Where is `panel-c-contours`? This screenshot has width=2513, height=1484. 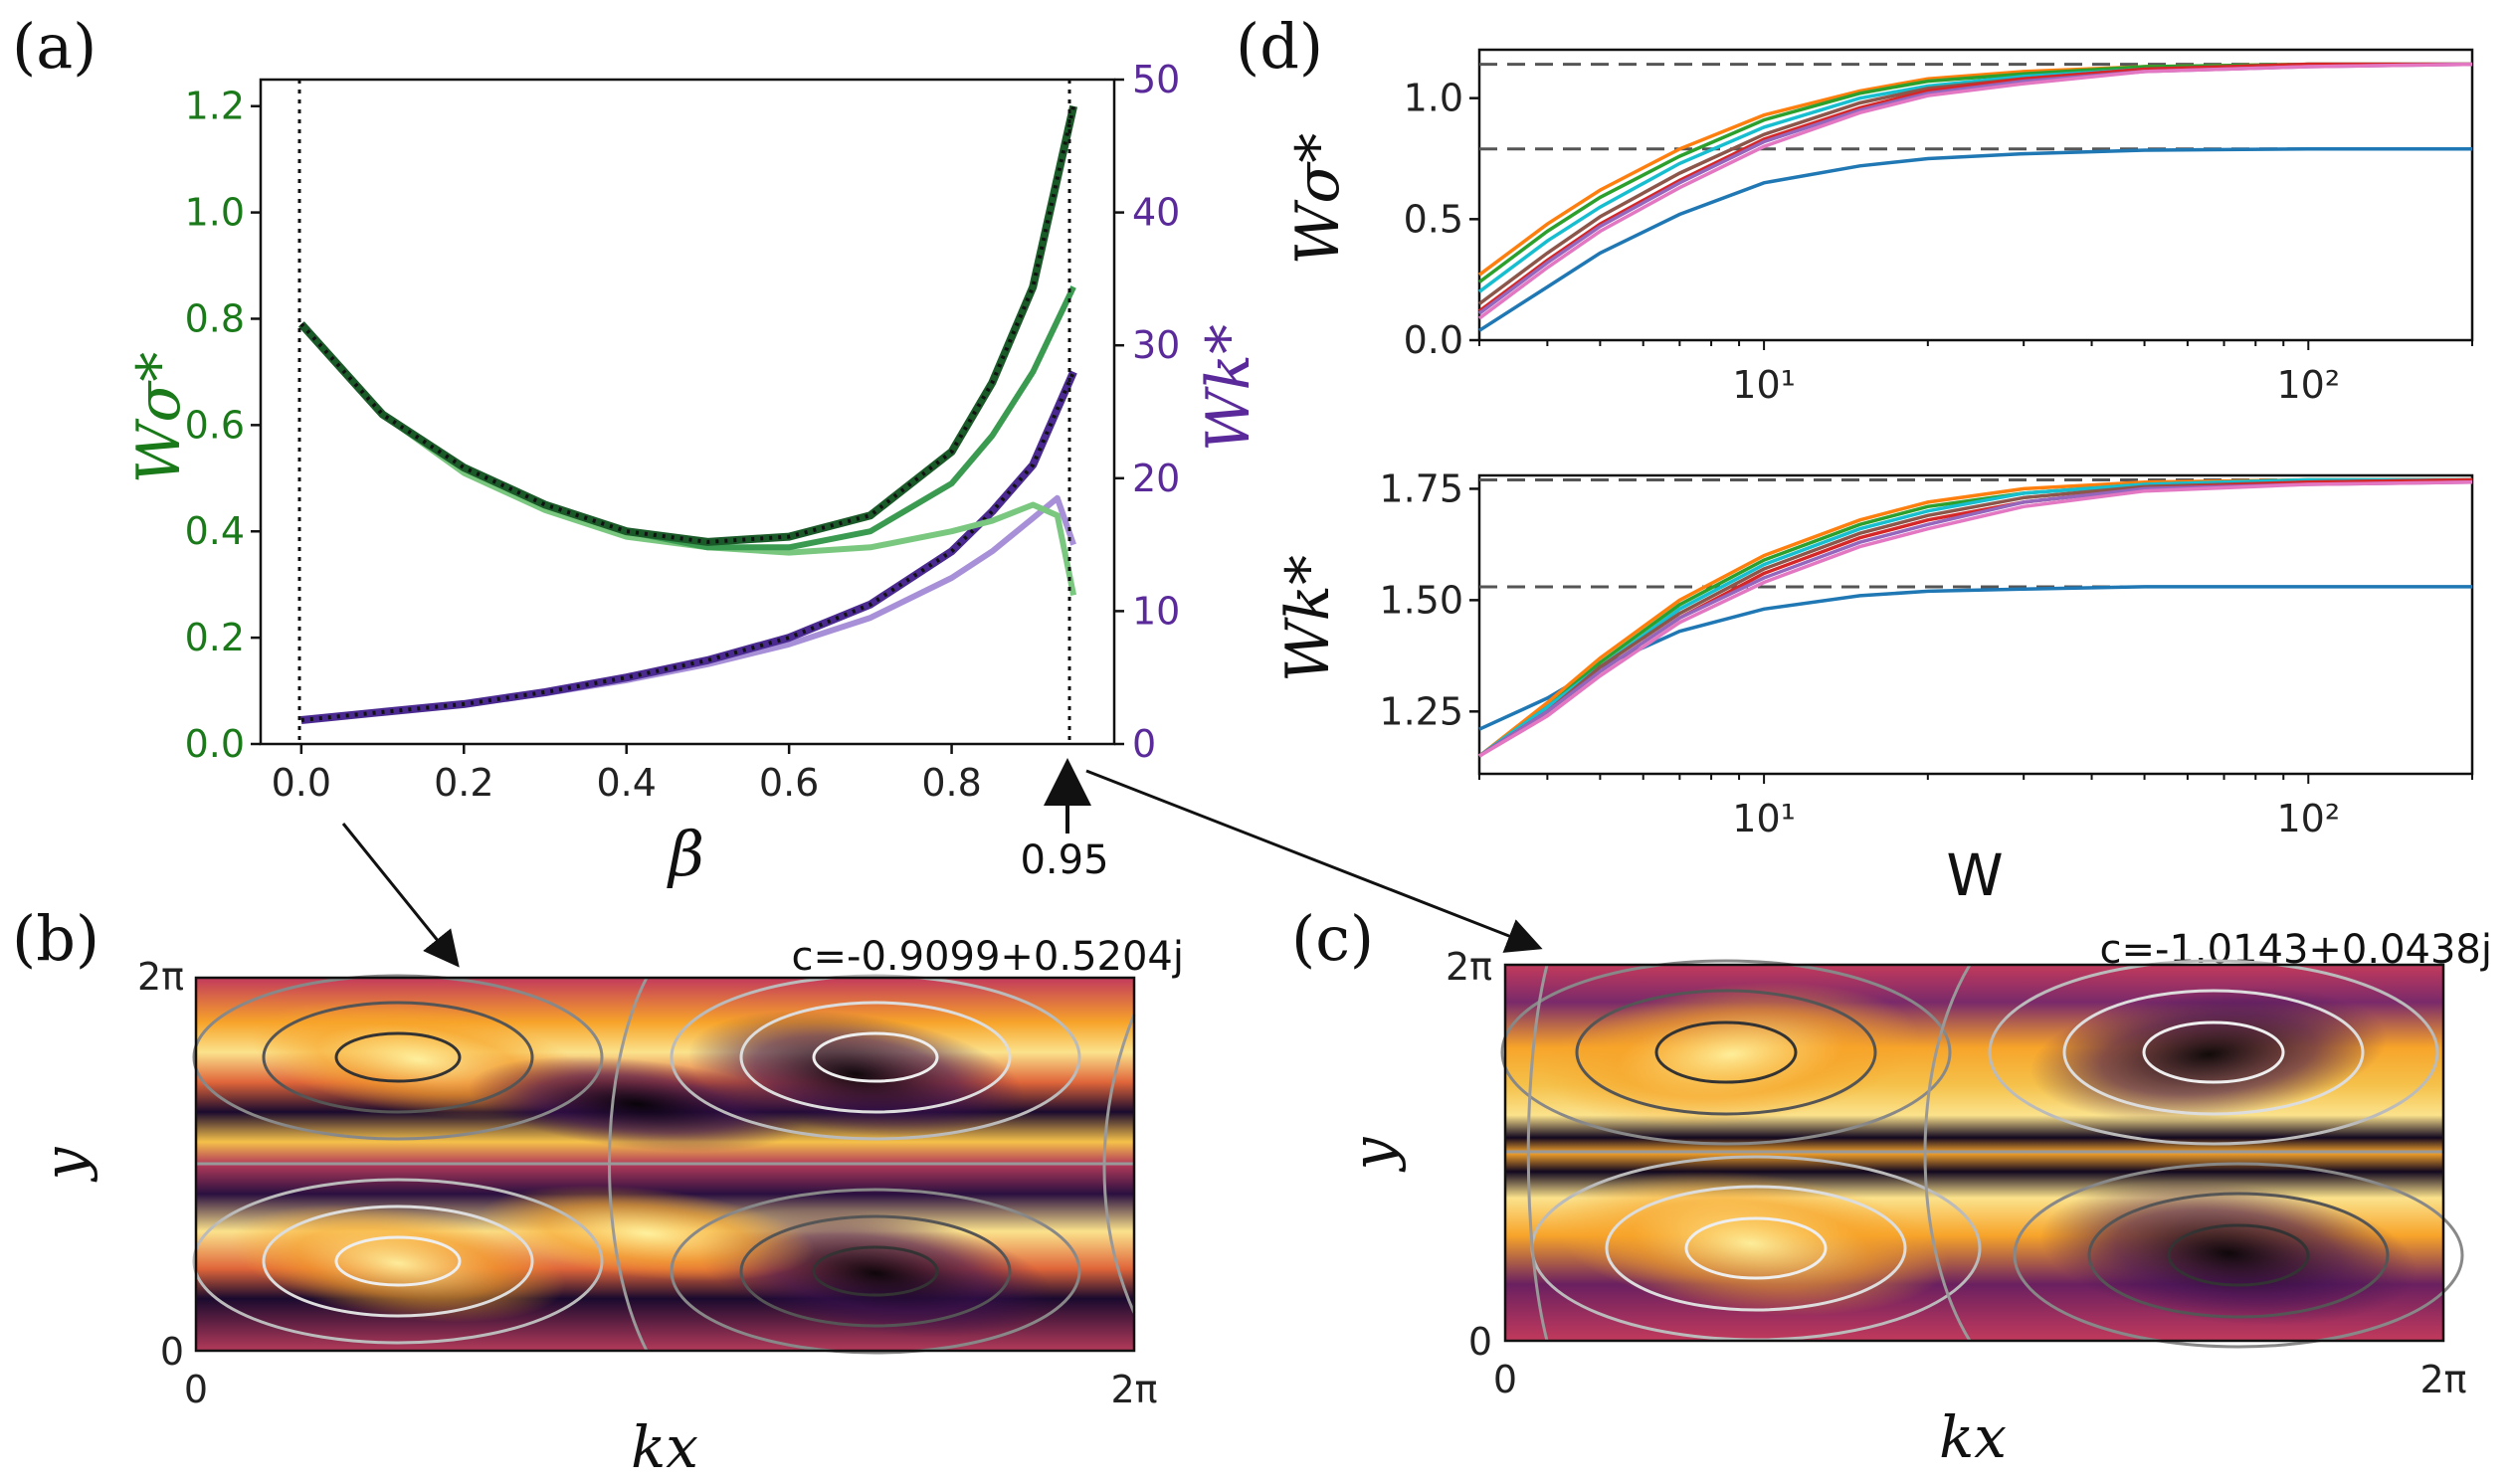
panel-c-contours is located at coordinates (1982, 1154).